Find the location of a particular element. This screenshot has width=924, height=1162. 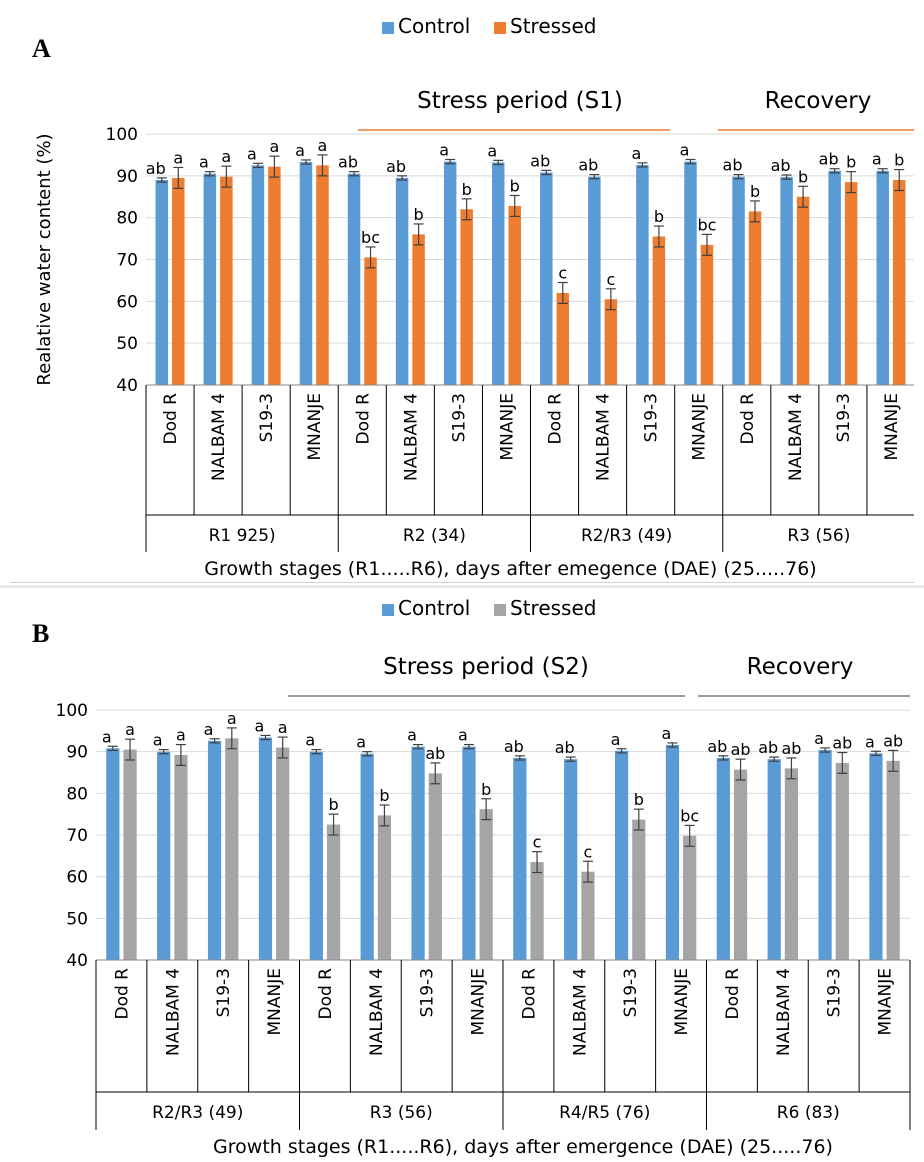

legend-swatch-stressed is located at coordinates (500, 610).